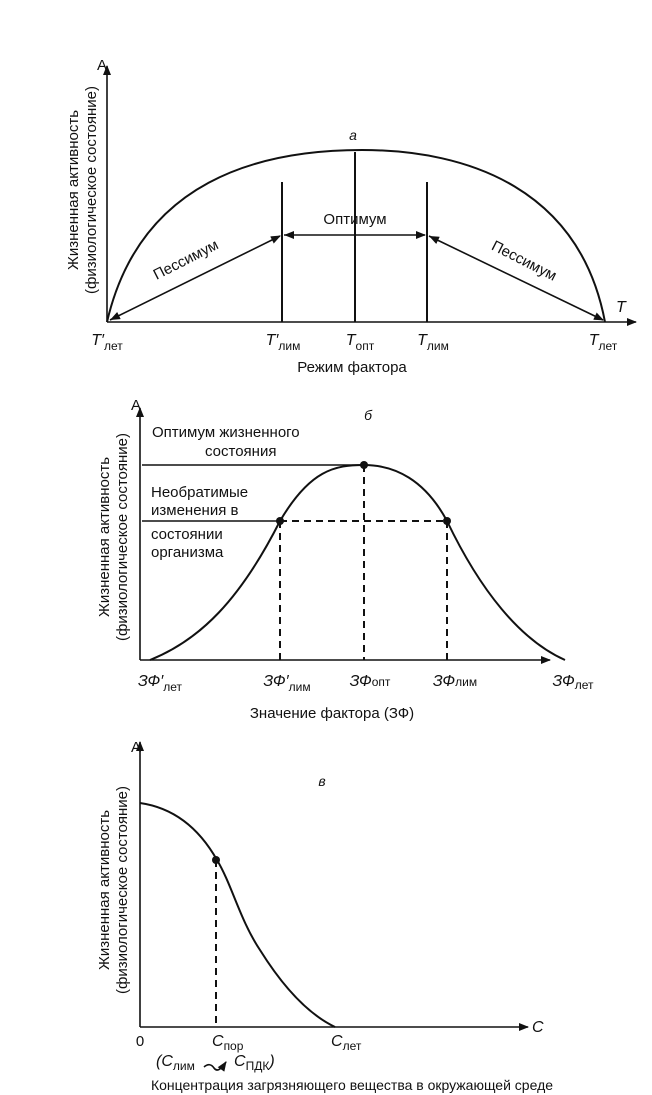 This screenshot has height=1095, width=652. What do you see at coordinates (280, 521) in the screenshot?
I see `lim-left-point` at bounding box center [280, 521].